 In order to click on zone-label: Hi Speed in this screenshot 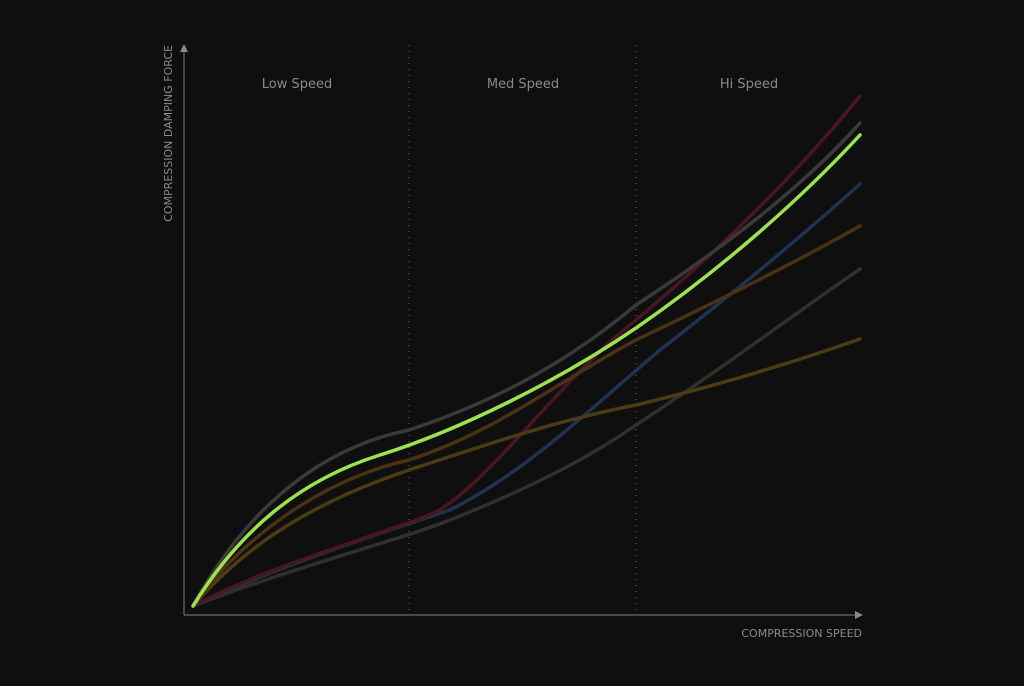, I will do `click(749, 84)`.